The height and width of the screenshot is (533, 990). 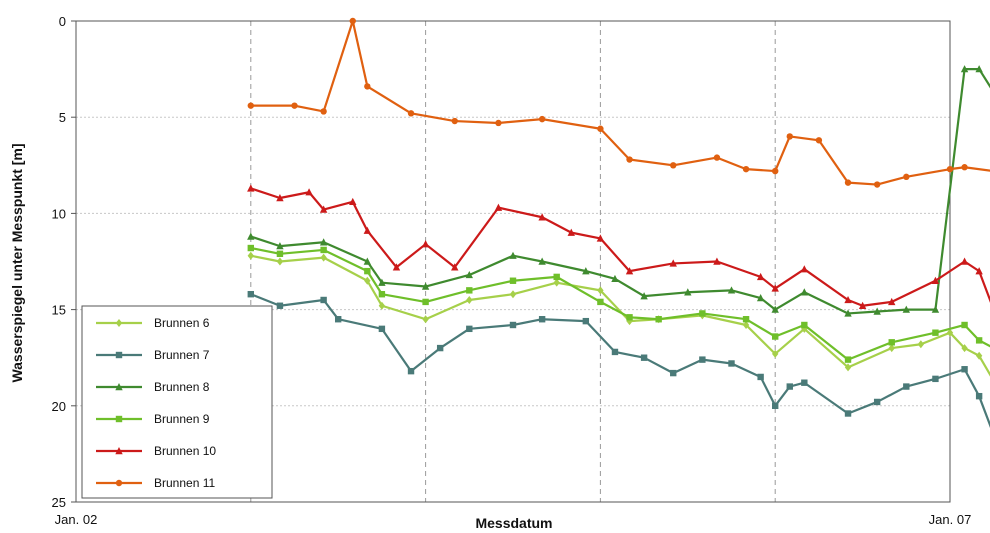 I want to click on x-axis: Jan. 02 Jan. 07, so click(x=513, y=519).